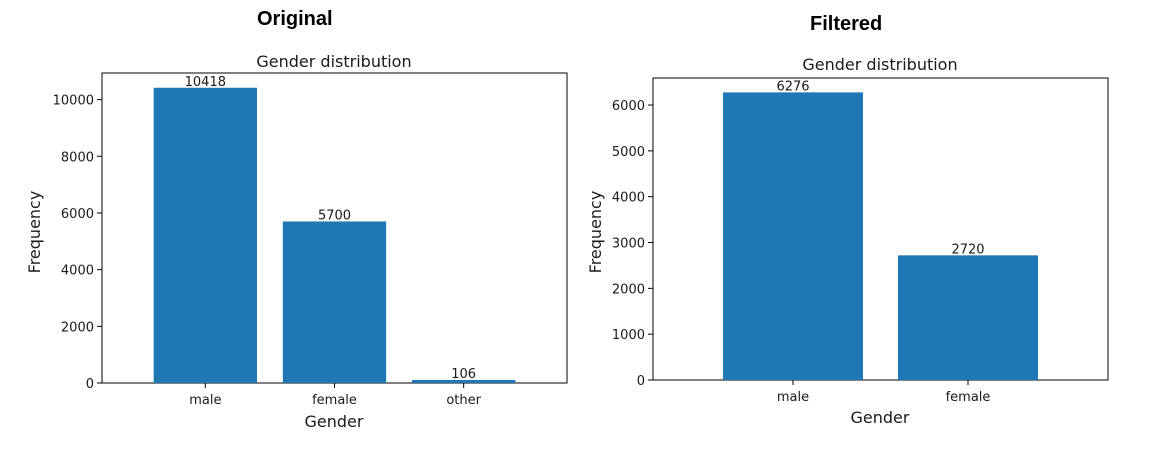 This screenshot has height=456, width=1152. Describe the element at coordinates (846, 24) in the screenshot. I see `filtered-heading: Filtered` at that location.